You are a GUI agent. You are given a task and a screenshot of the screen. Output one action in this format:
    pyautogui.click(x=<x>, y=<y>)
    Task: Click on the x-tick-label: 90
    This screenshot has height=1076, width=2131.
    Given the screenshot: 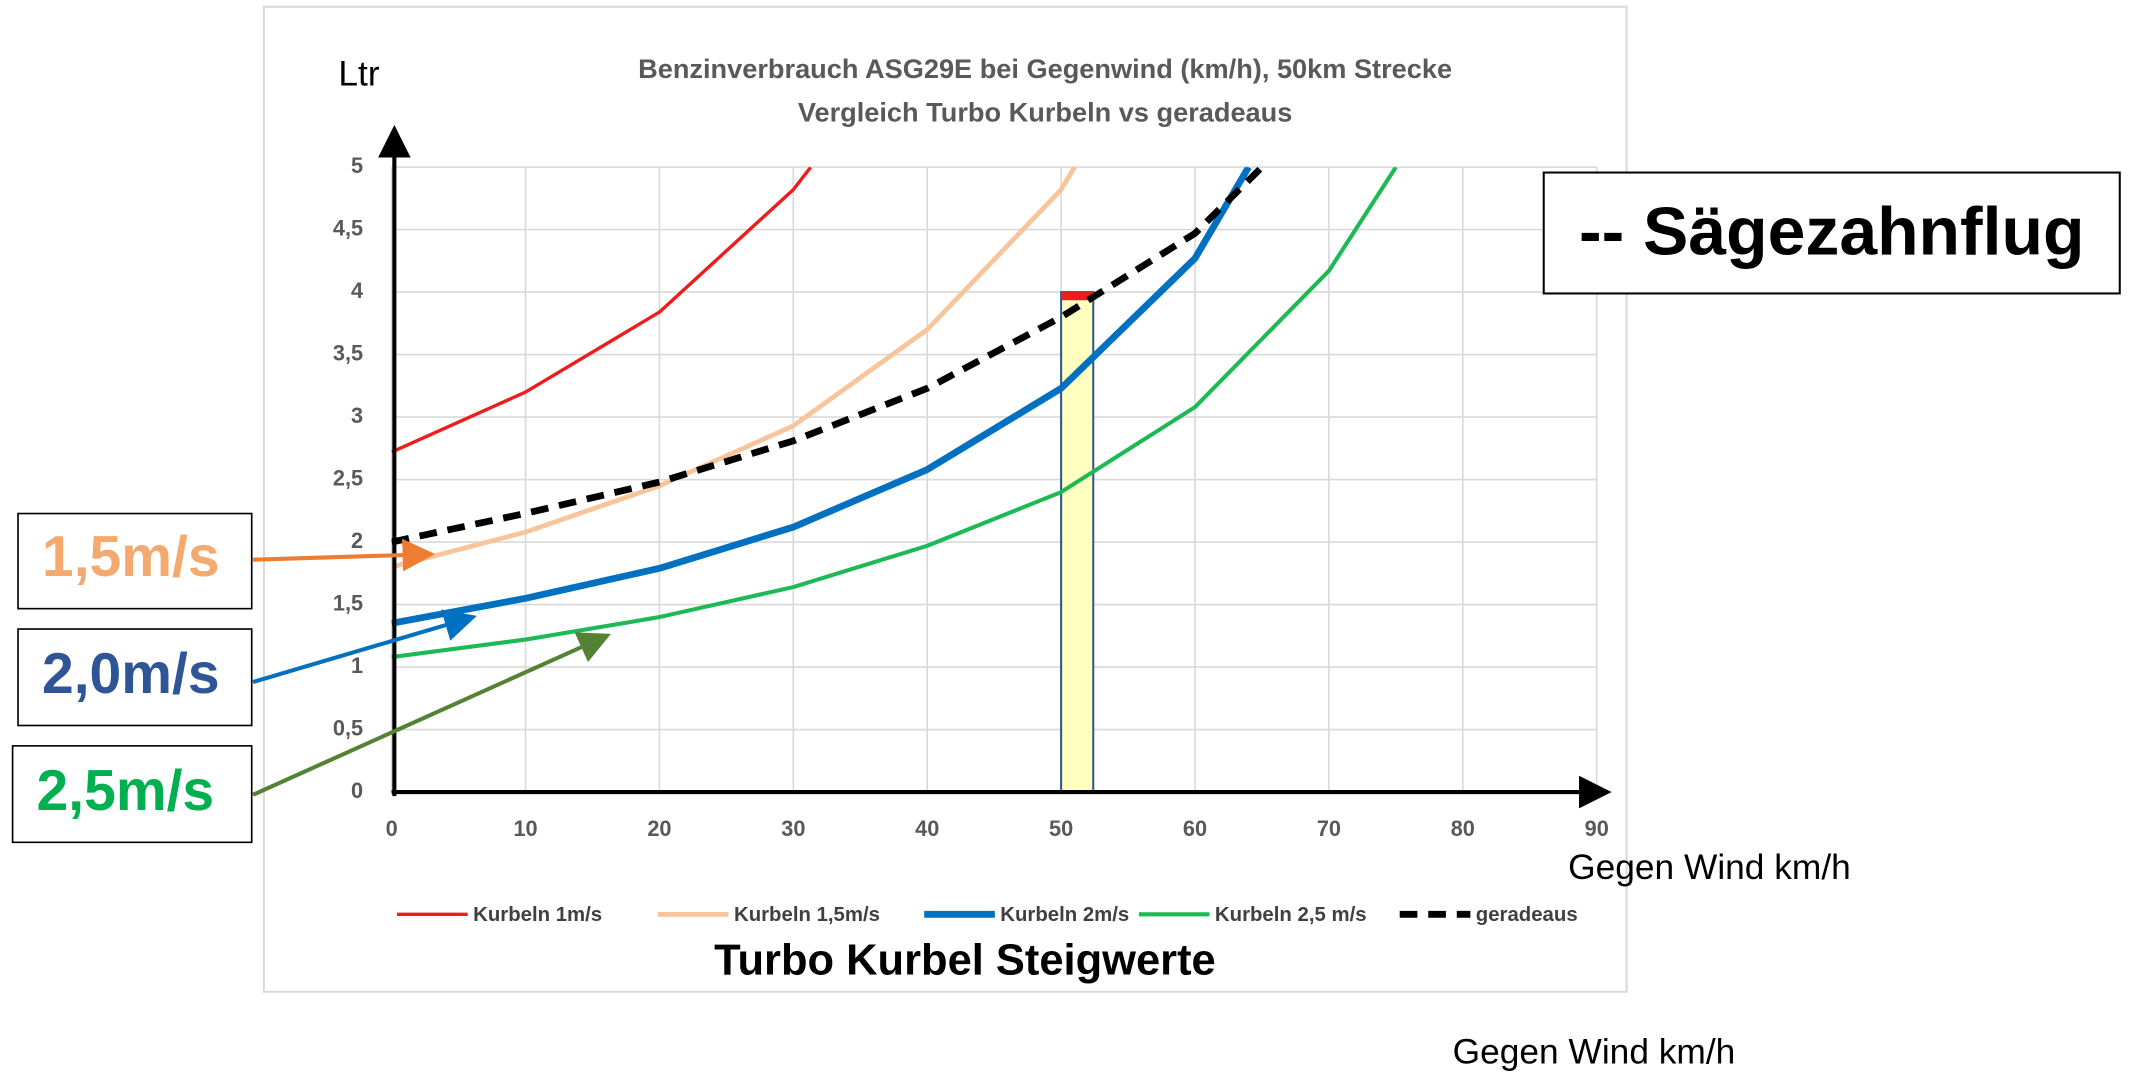 What is the action you would take?
    pyautogui.click(x=1597, y=828)
    